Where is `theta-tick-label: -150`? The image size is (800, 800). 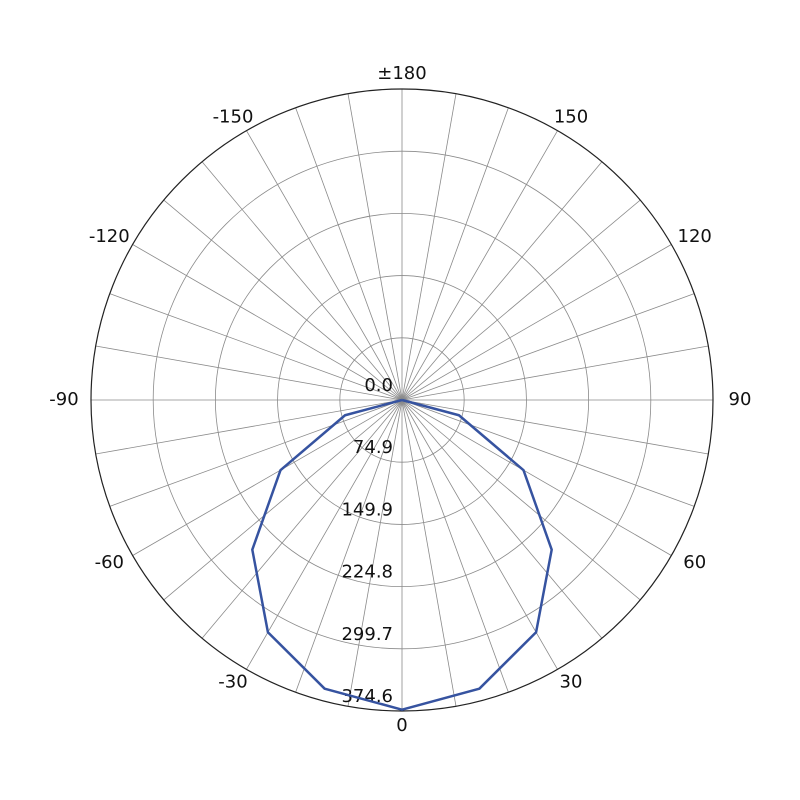 theta-tick-label: -150 is located at coordinates (233, 117).